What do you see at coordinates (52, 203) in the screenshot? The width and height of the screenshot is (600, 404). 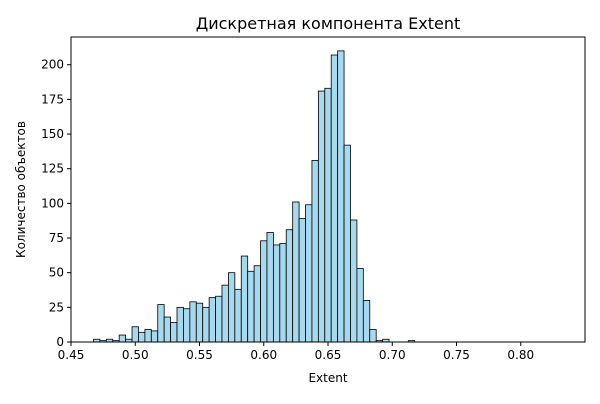 I see `y-tick-label: 100` at bounding box center [52, 203].